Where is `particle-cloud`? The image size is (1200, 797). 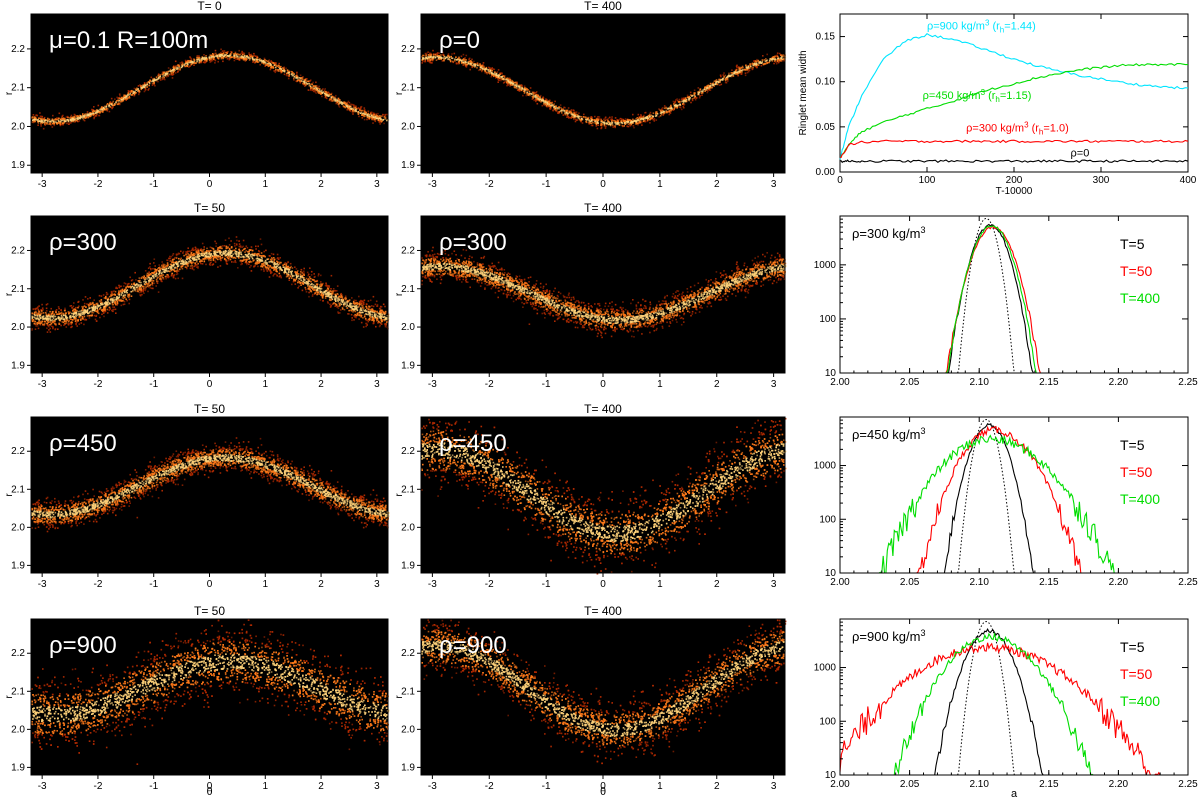 particle-cloud is located at coordinates (210, 89).